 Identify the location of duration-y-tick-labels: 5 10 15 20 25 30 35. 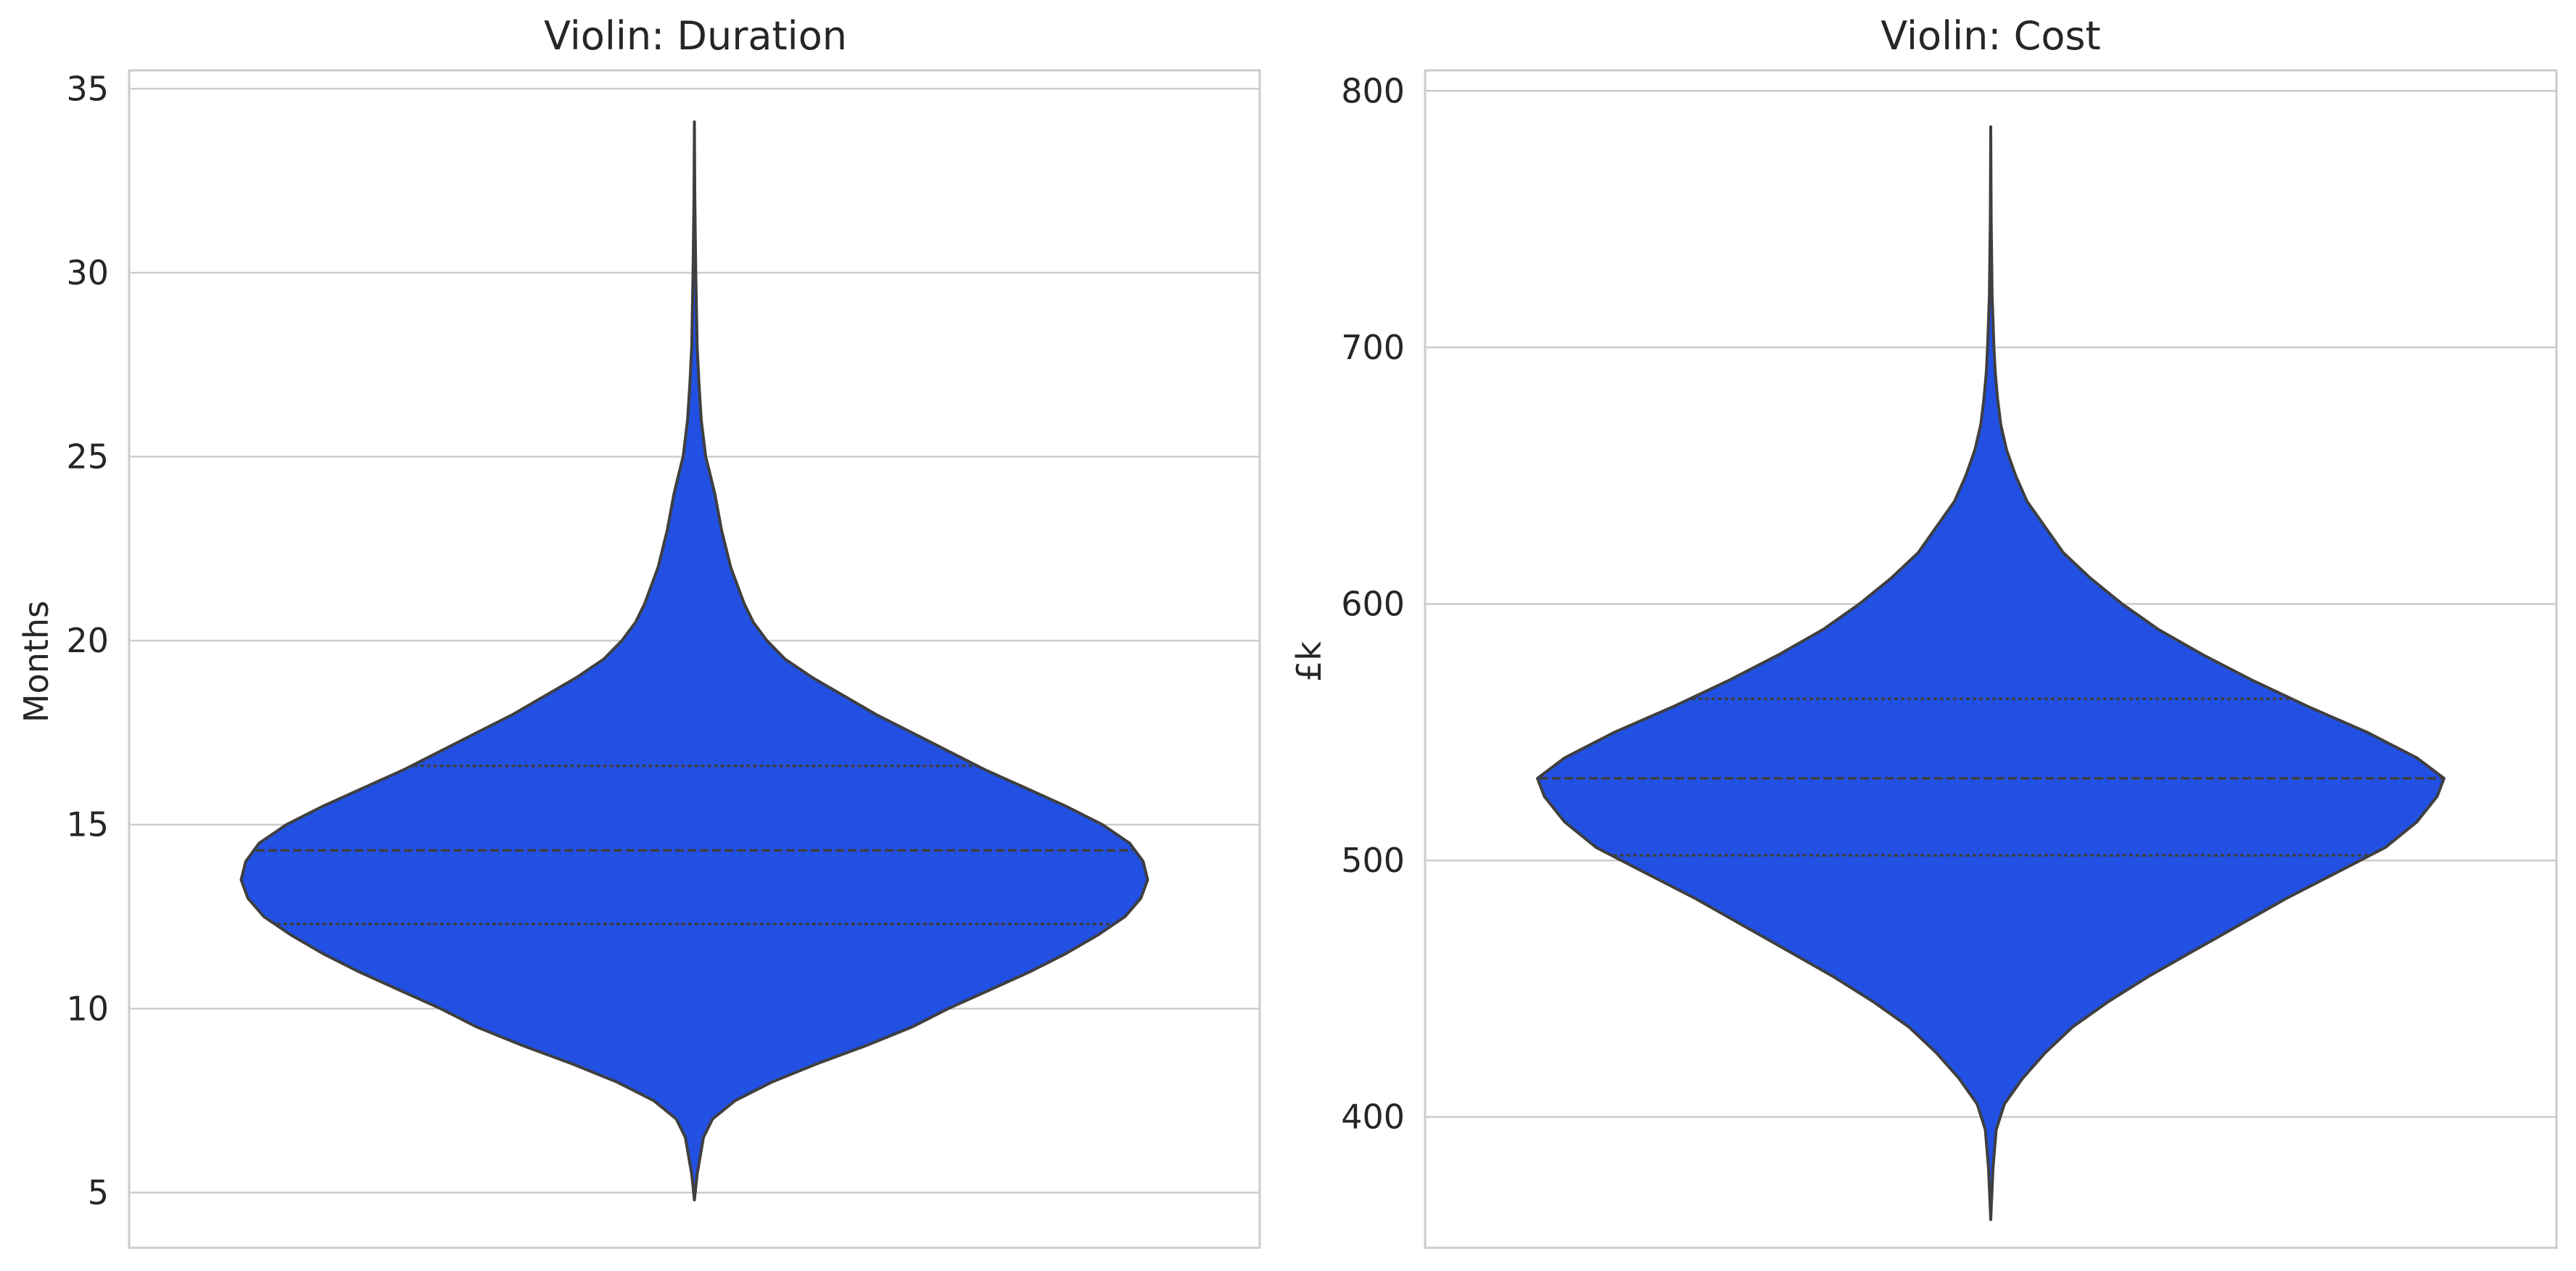
(87, 640).